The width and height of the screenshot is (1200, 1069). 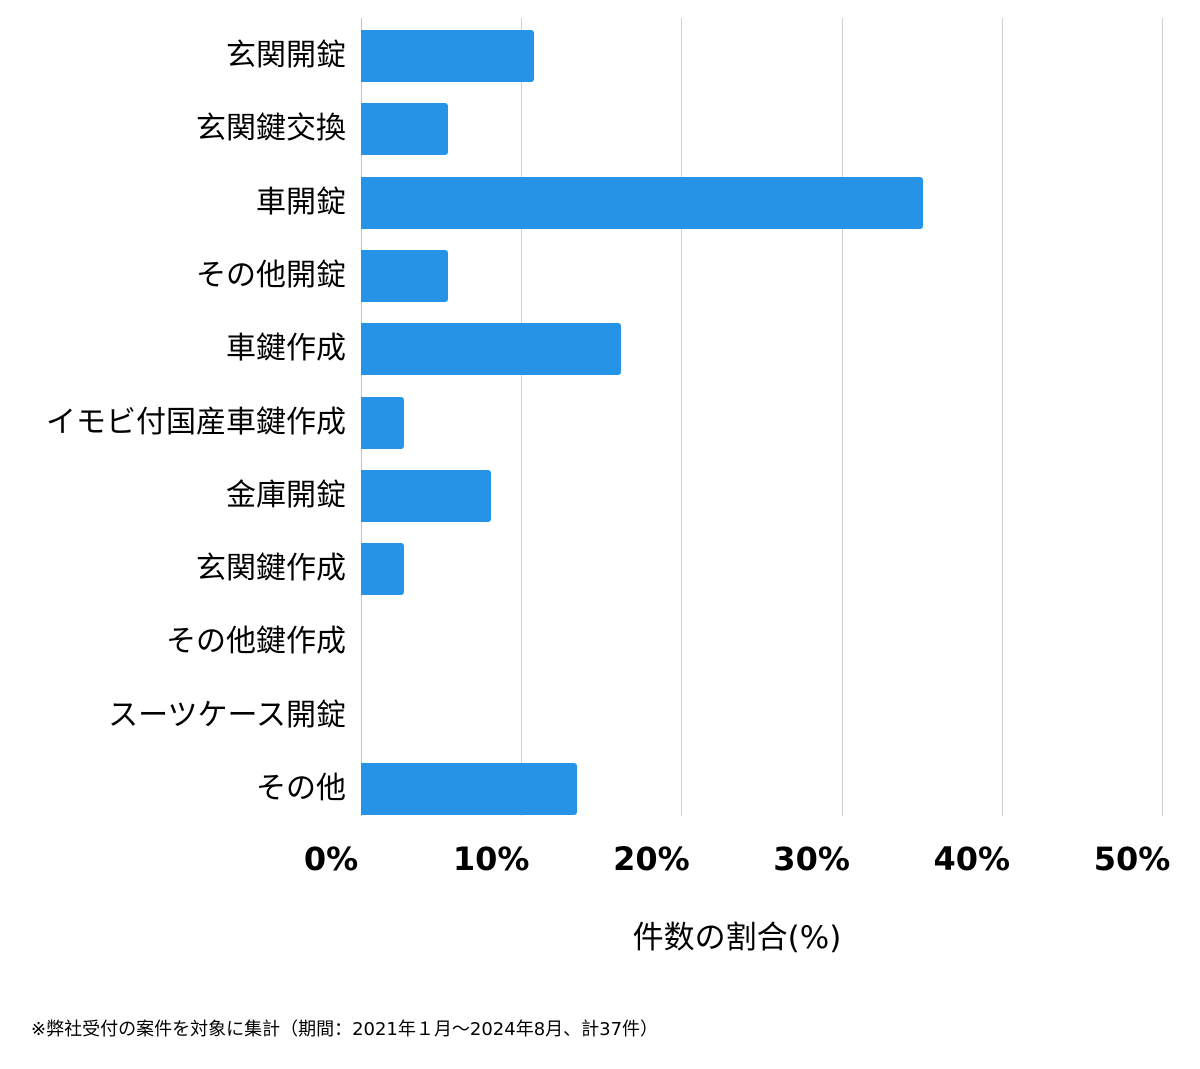 What do you see at coordinates (227, 715) in the screenshot?
I see `category-label: スーツケース開錠` at bounding box center [227, 715].